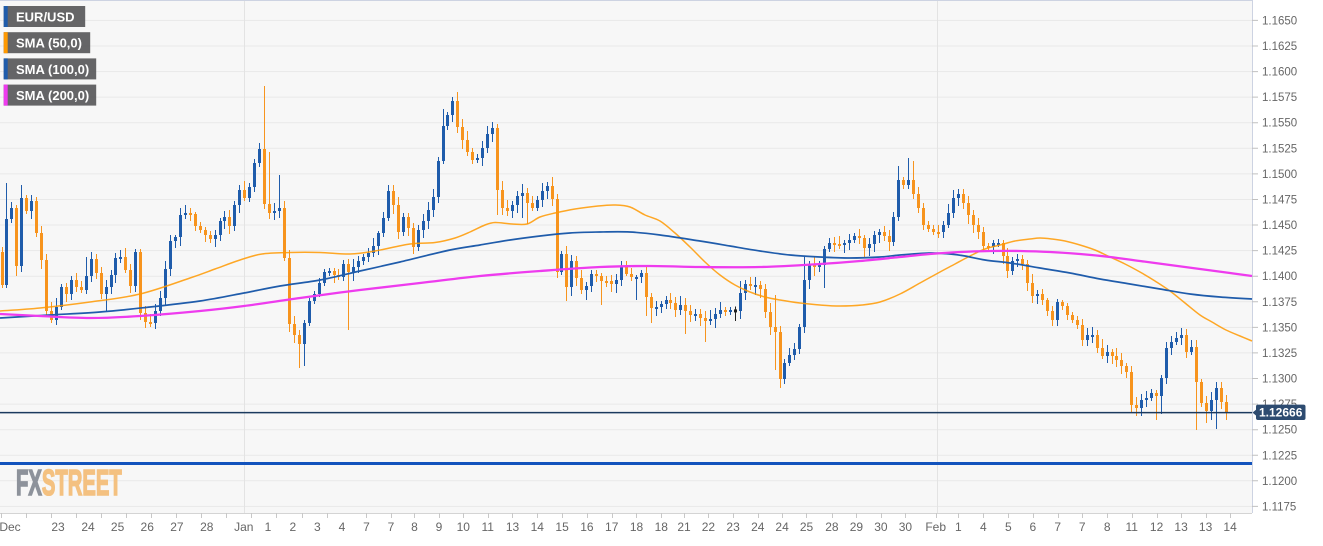  I want to click on svg-text: FXSTREET, so click(69, 483).